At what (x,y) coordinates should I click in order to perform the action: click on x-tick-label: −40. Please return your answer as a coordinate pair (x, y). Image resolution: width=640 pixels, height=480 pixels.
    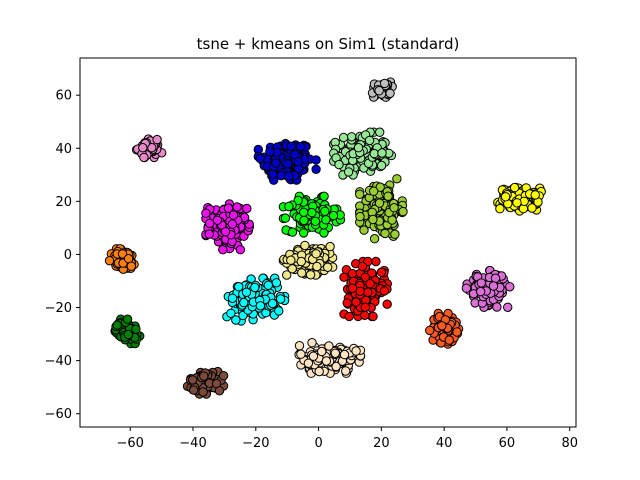
    Looking at the image, I should click on (192, 443).